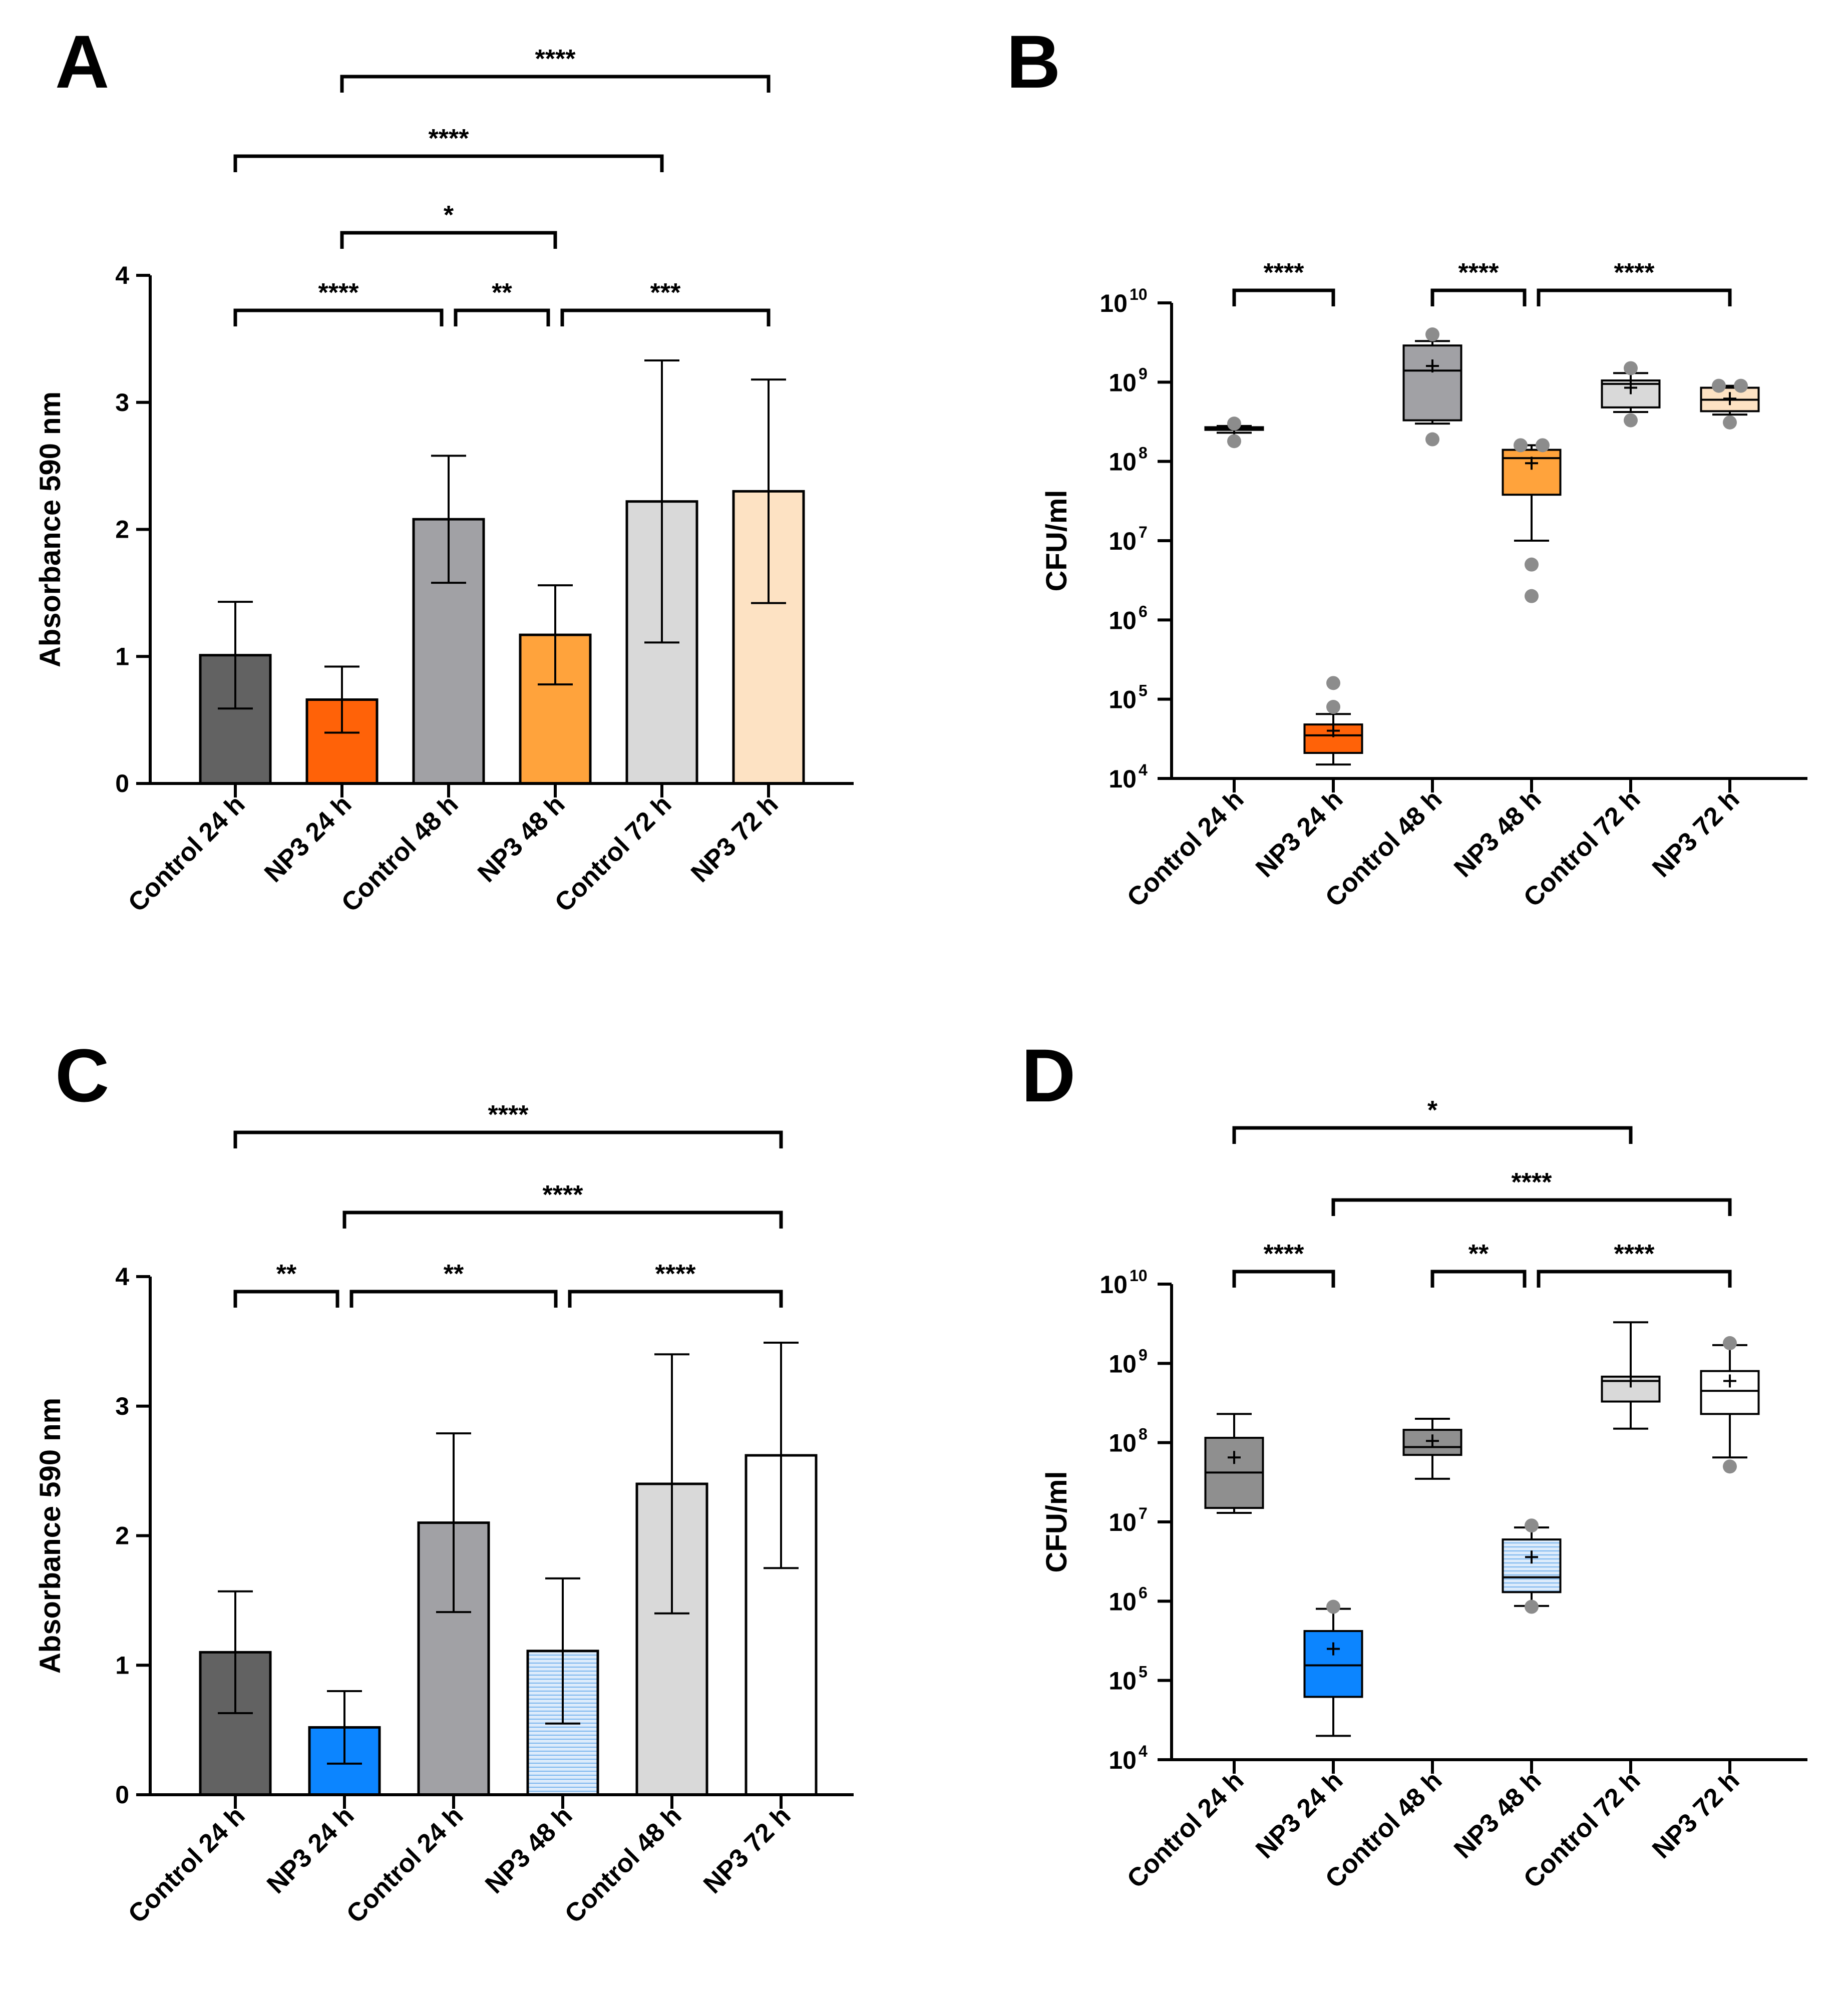 The height and width of the screenshot is (2003, 1848). Describe the element at coordinates (122, 275) in the screenshot. I see `y-tick-label: 4` at that location.